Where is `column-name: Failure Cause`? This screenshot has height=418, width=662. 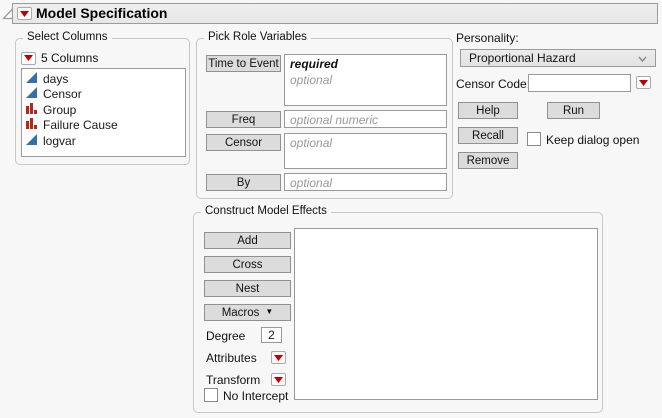 column-name: Failure Cause is located at coordinates (80, 125).